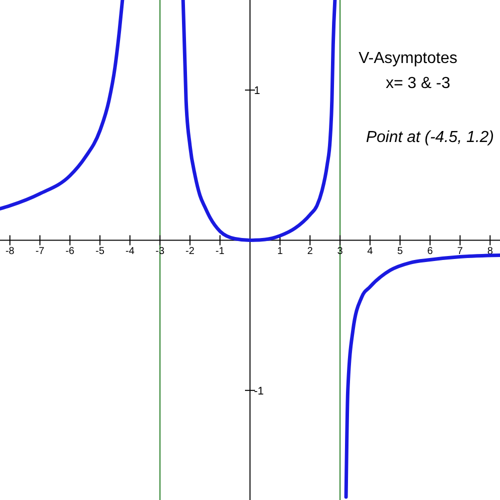 Image resolution: width=500 pixels, height=500 pixels. I want to click on x-tick-label: -8, so click(10, 252).